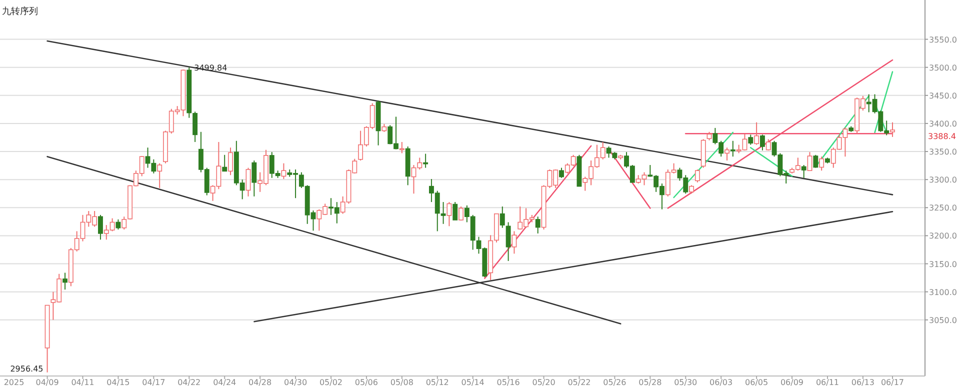 The image size is (960, 386). What do you see at coordinates (756, 382) in the screenshot?
I see `x-tick-label: 06/05` at bounding box center [756, 382].